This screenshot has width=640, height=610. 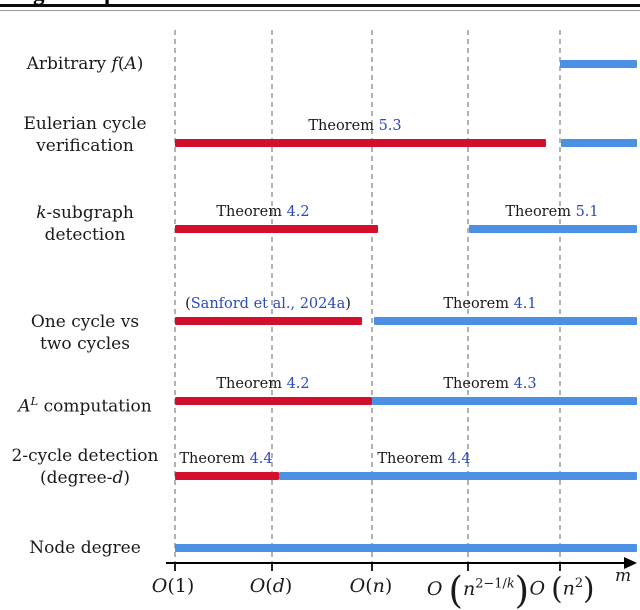 I want to click on text-segment: d, so click(x=118, y=478).